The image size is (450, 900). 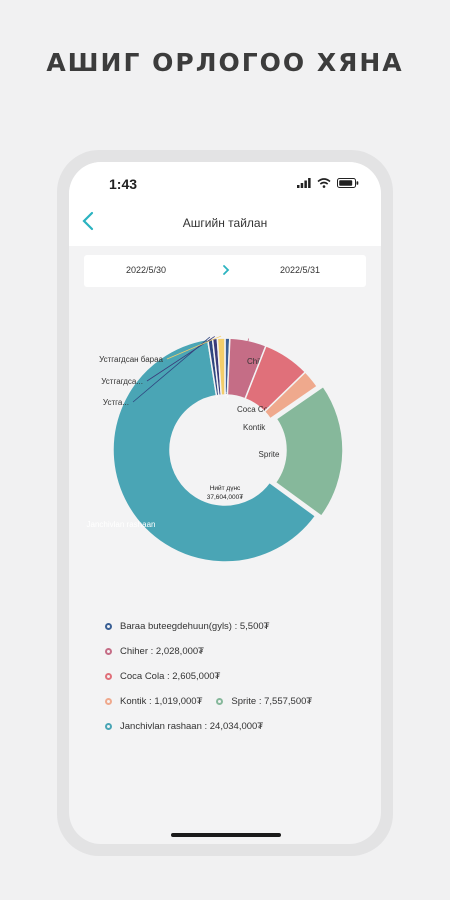 I want to click on battery-icon, so click(x=348, y=183).